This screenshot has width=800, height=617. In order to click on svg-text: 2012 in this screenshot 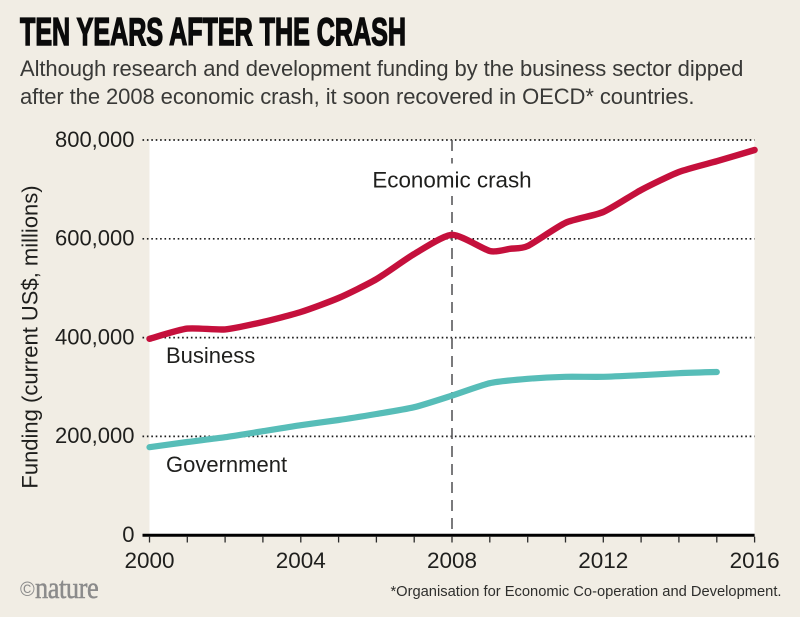, I will do `click(603, 560)`.